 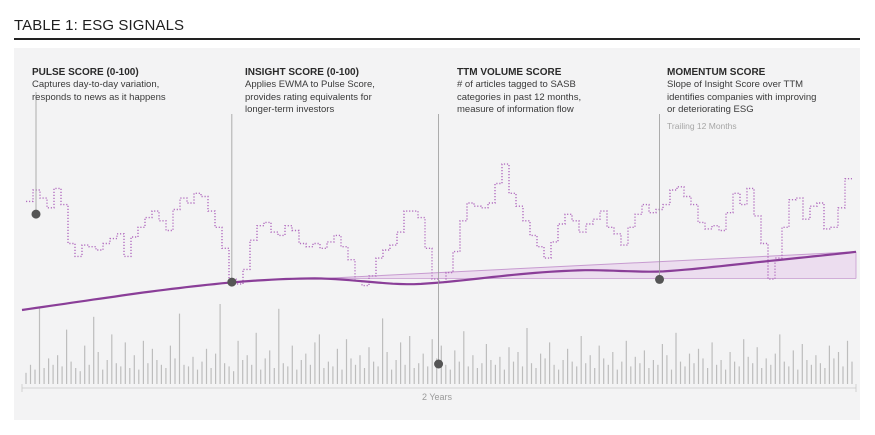 What do you see at coordinates (310, 84) in the screenshot?
I see `insight-score-desc-1: Applies EWMA to Pulse Score,` at bounding box center [310, 84].